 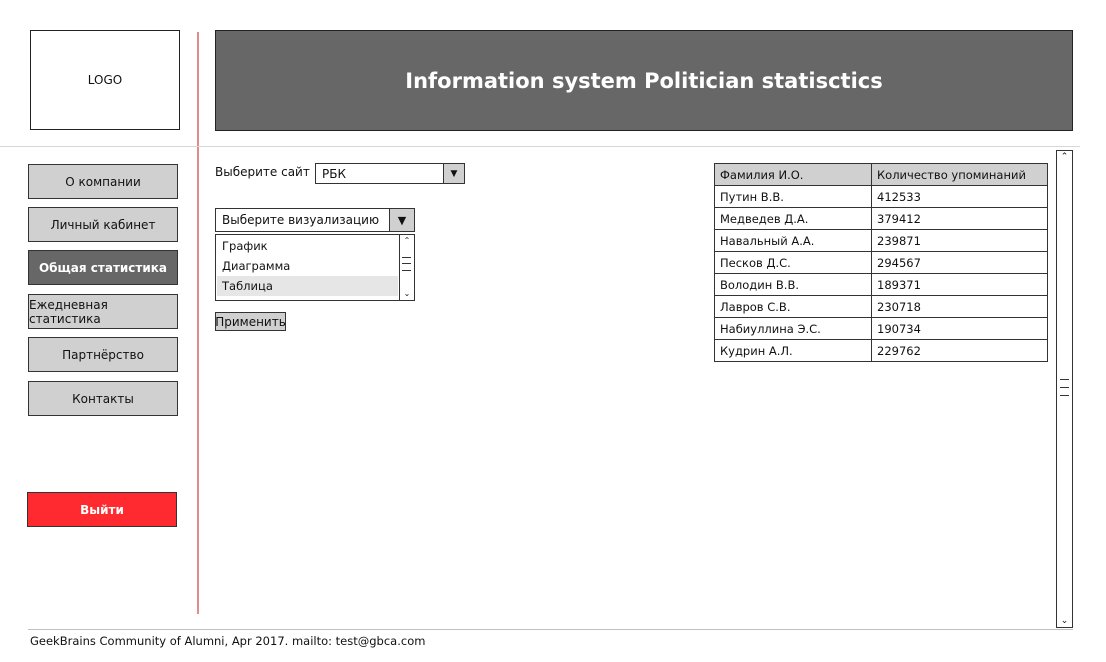 I want to click on sidebar-item-label: Контакты, so click(x=103, y=398).